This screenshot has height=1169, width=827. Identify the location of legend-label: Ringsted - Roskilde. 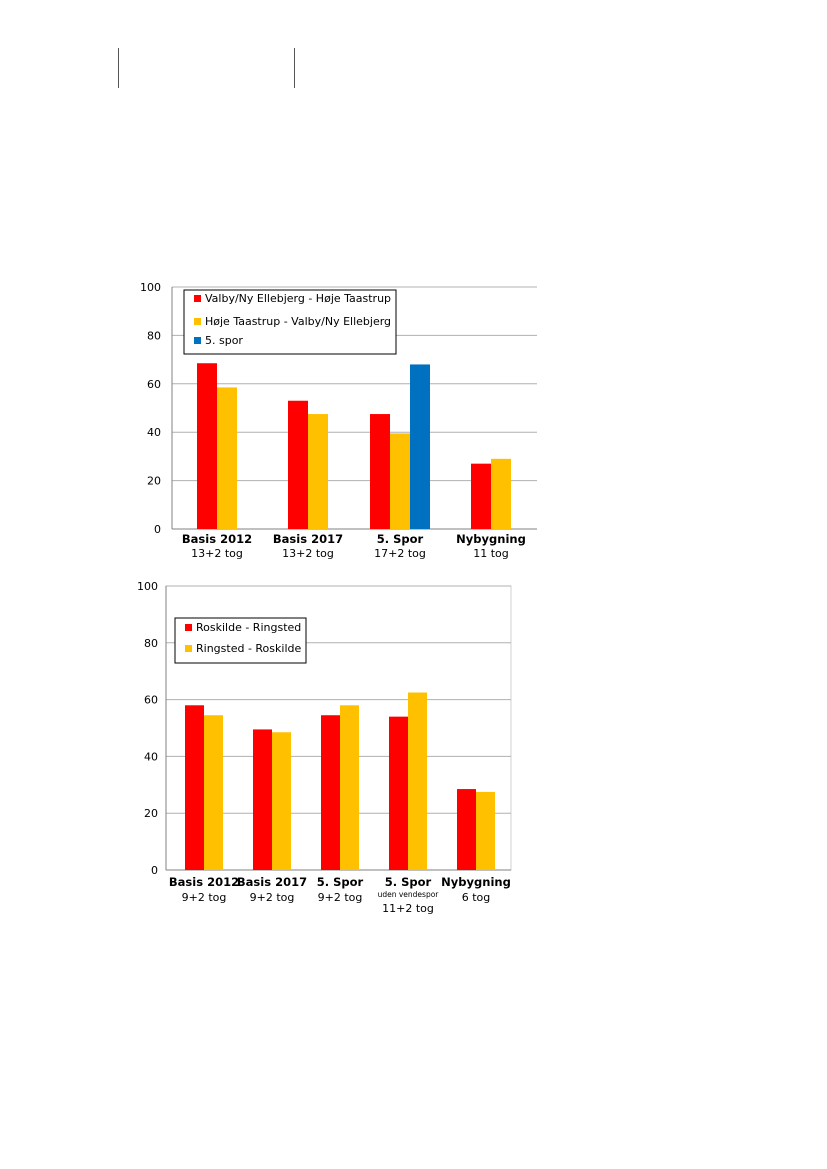
(248, 648).